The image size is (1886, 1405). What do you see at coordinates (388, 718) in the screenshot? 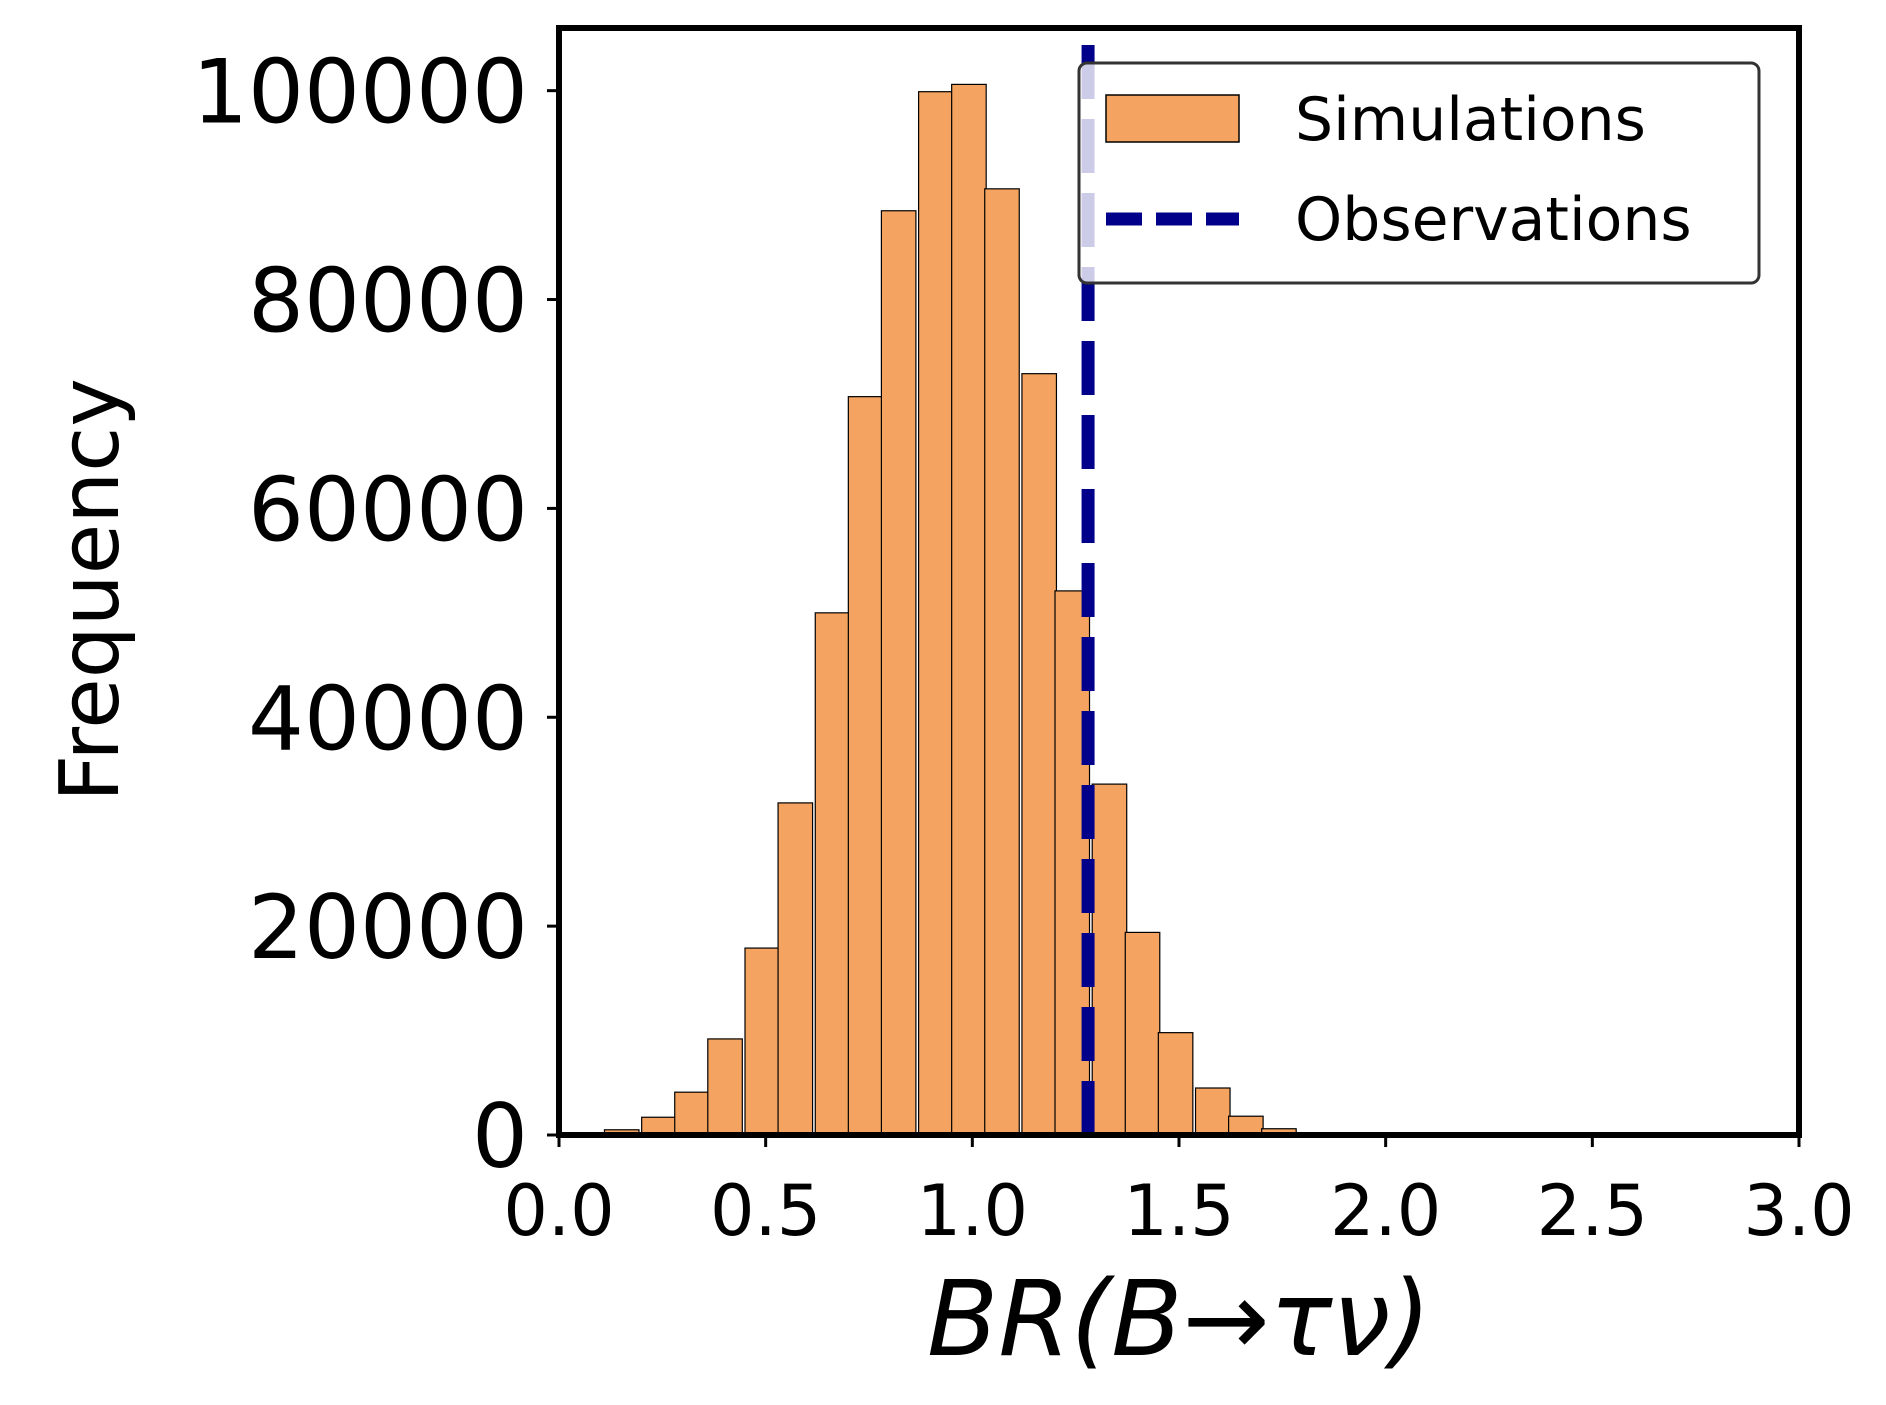
I see `y-tick-label: 40000` at bounding box center [388, 718].